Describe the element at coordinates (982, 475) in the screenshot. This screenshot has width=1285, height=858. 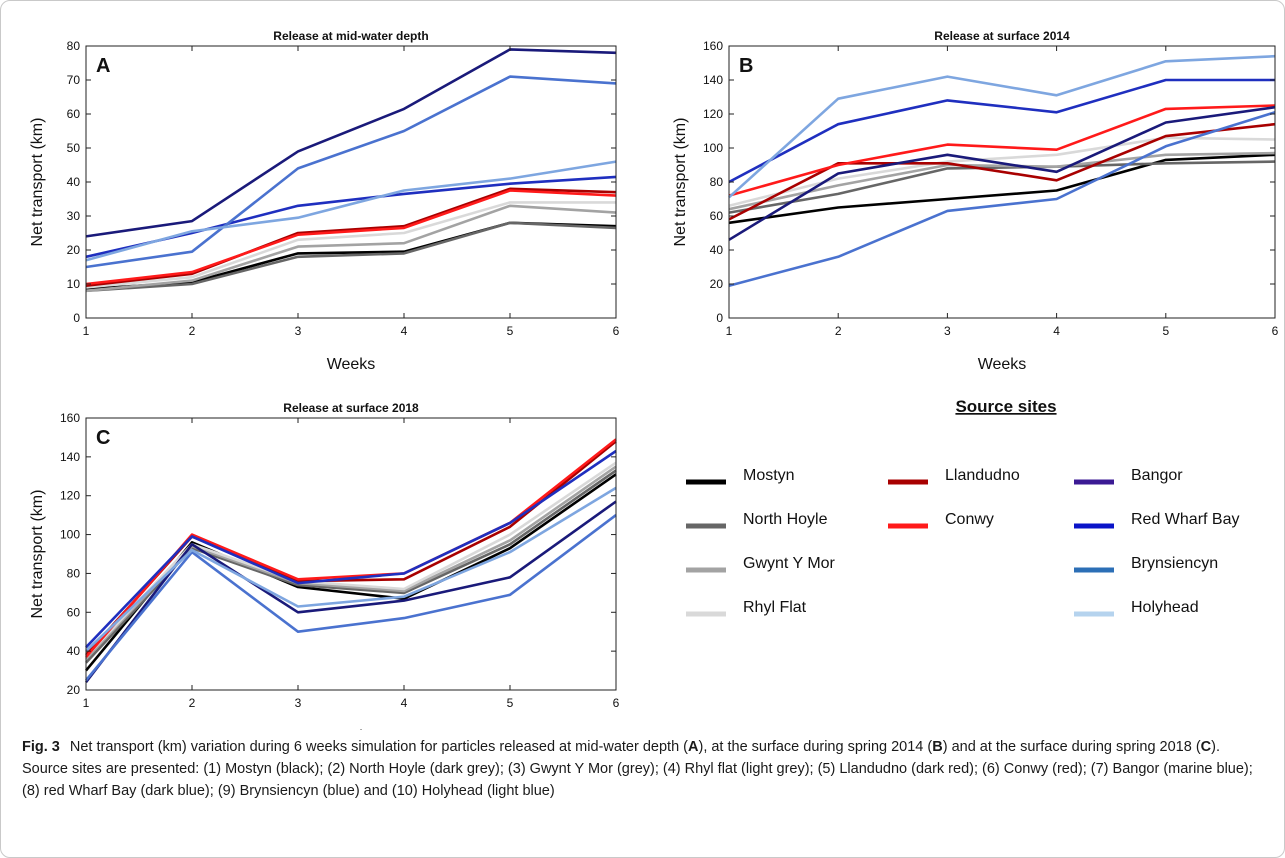
I see `legend-label: Llandudno` at that location.